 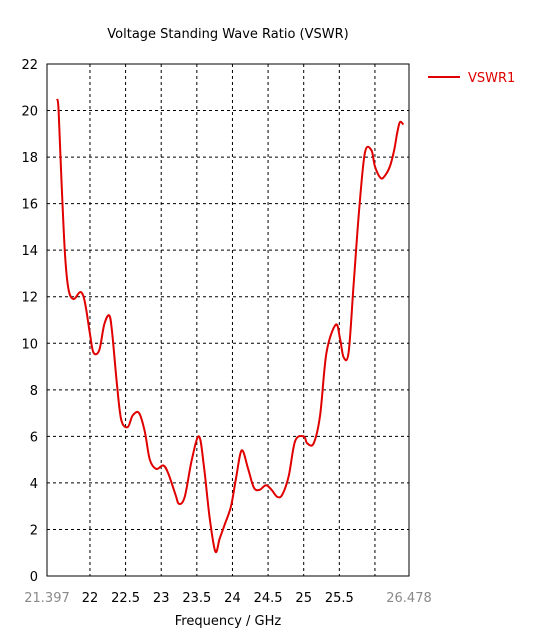 What do you see at coordinates (34, 391) in the screenshot?
I see `y-tick-label: 8` at bounding box center [34, 391].